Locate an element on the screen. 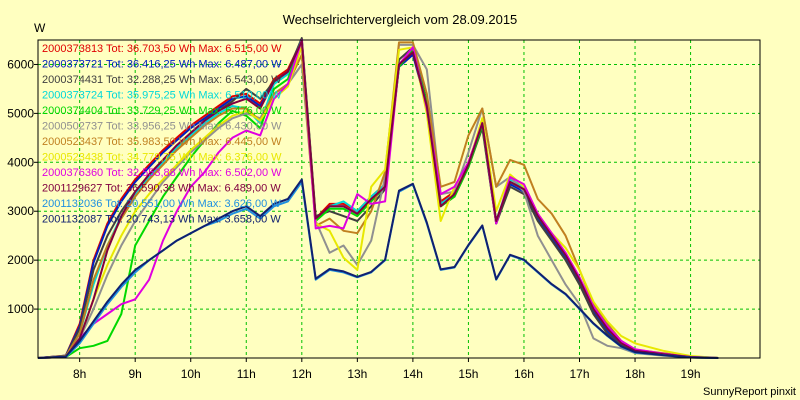 This screenshot has width=800, height=400. y-tick-label: 4000 is located at coordinates (20, 162).